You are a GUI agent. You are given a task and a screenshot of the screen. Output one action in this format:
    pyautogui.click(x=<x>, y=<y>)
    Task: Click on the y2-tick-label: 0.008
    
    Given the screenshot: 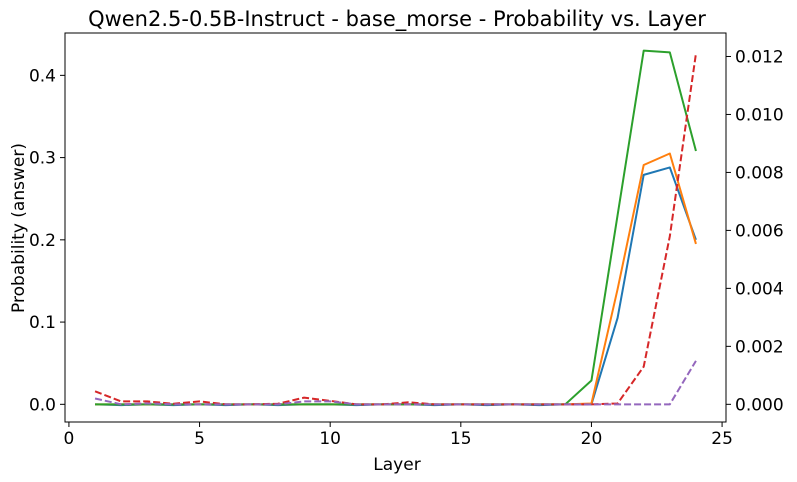 What is the action you would take?
    pyautogui.click(x=759, y=173)
    